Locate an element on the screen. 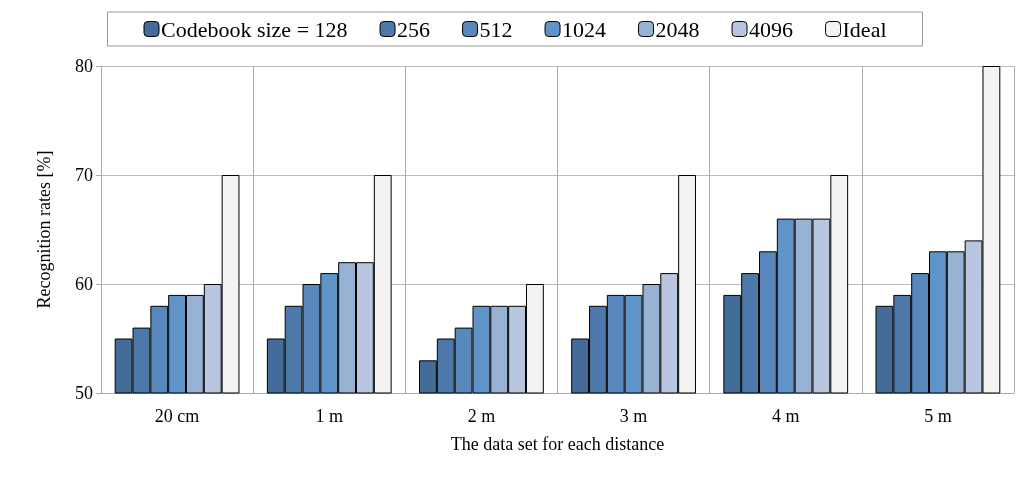 The image size is (1030, 483). legend-label: Ideal is located at coordinates (864, 29).